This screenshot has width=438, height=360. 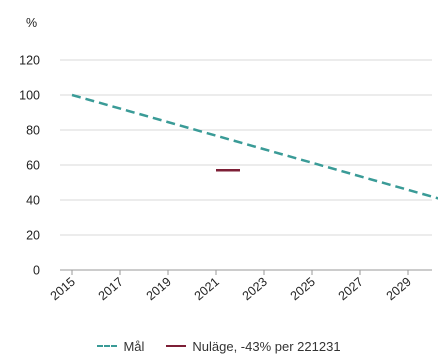 What do you see at coordinates (134, 346) in the screenshot?
I see `legend-label-goal: Mål` at bounding box center [134, 346].